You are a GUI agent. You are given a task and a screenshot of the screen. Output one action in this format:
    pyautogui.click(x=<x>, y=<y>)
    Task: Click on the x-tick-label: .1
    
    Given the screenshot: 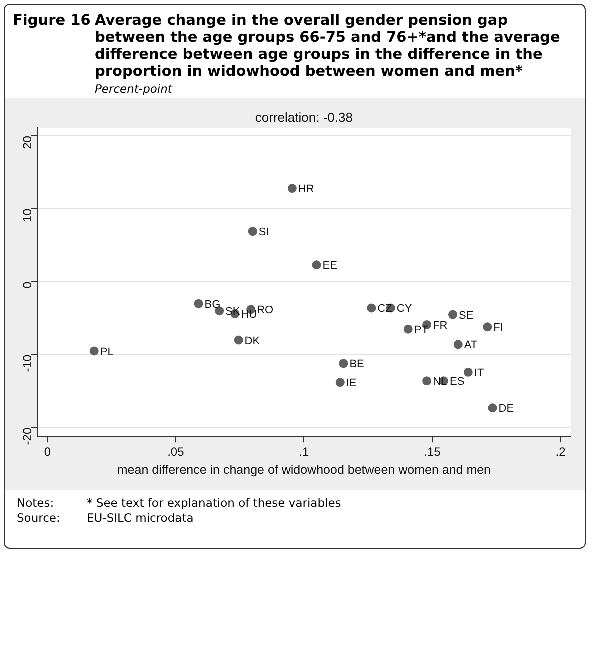 What is the action you would take?
    pyautogui.click(x=304, y=452)
    